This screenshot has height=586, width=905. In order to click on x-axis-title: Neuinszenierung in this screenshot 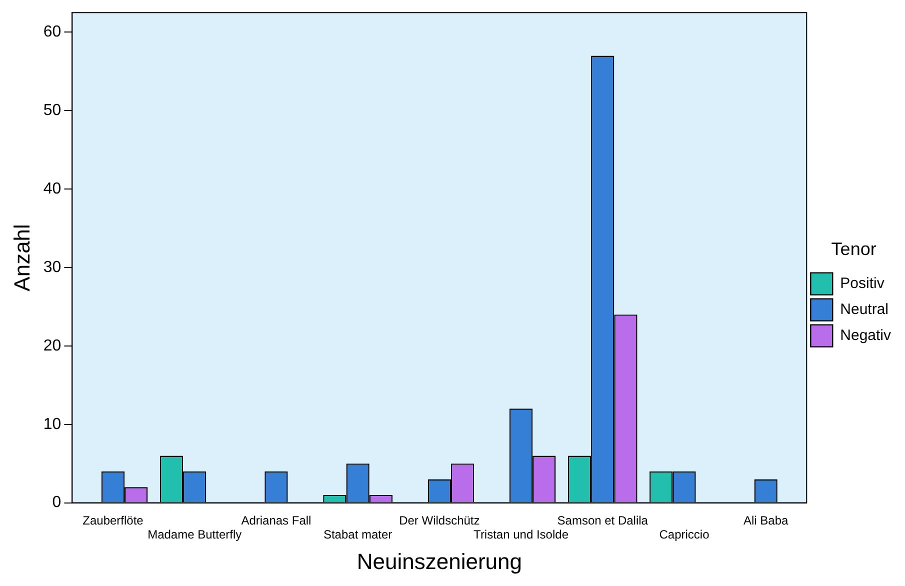, I will do `click(439, 561)`.